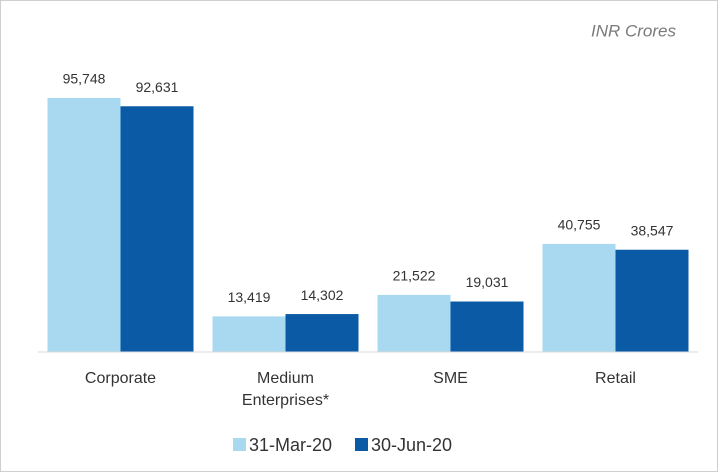 The height and width of the screenshot is (472, 718). What do you see at coordinates (322, 295) in the screenshot?
I see `value-label: 14,302` at bounding box center [322, 295].